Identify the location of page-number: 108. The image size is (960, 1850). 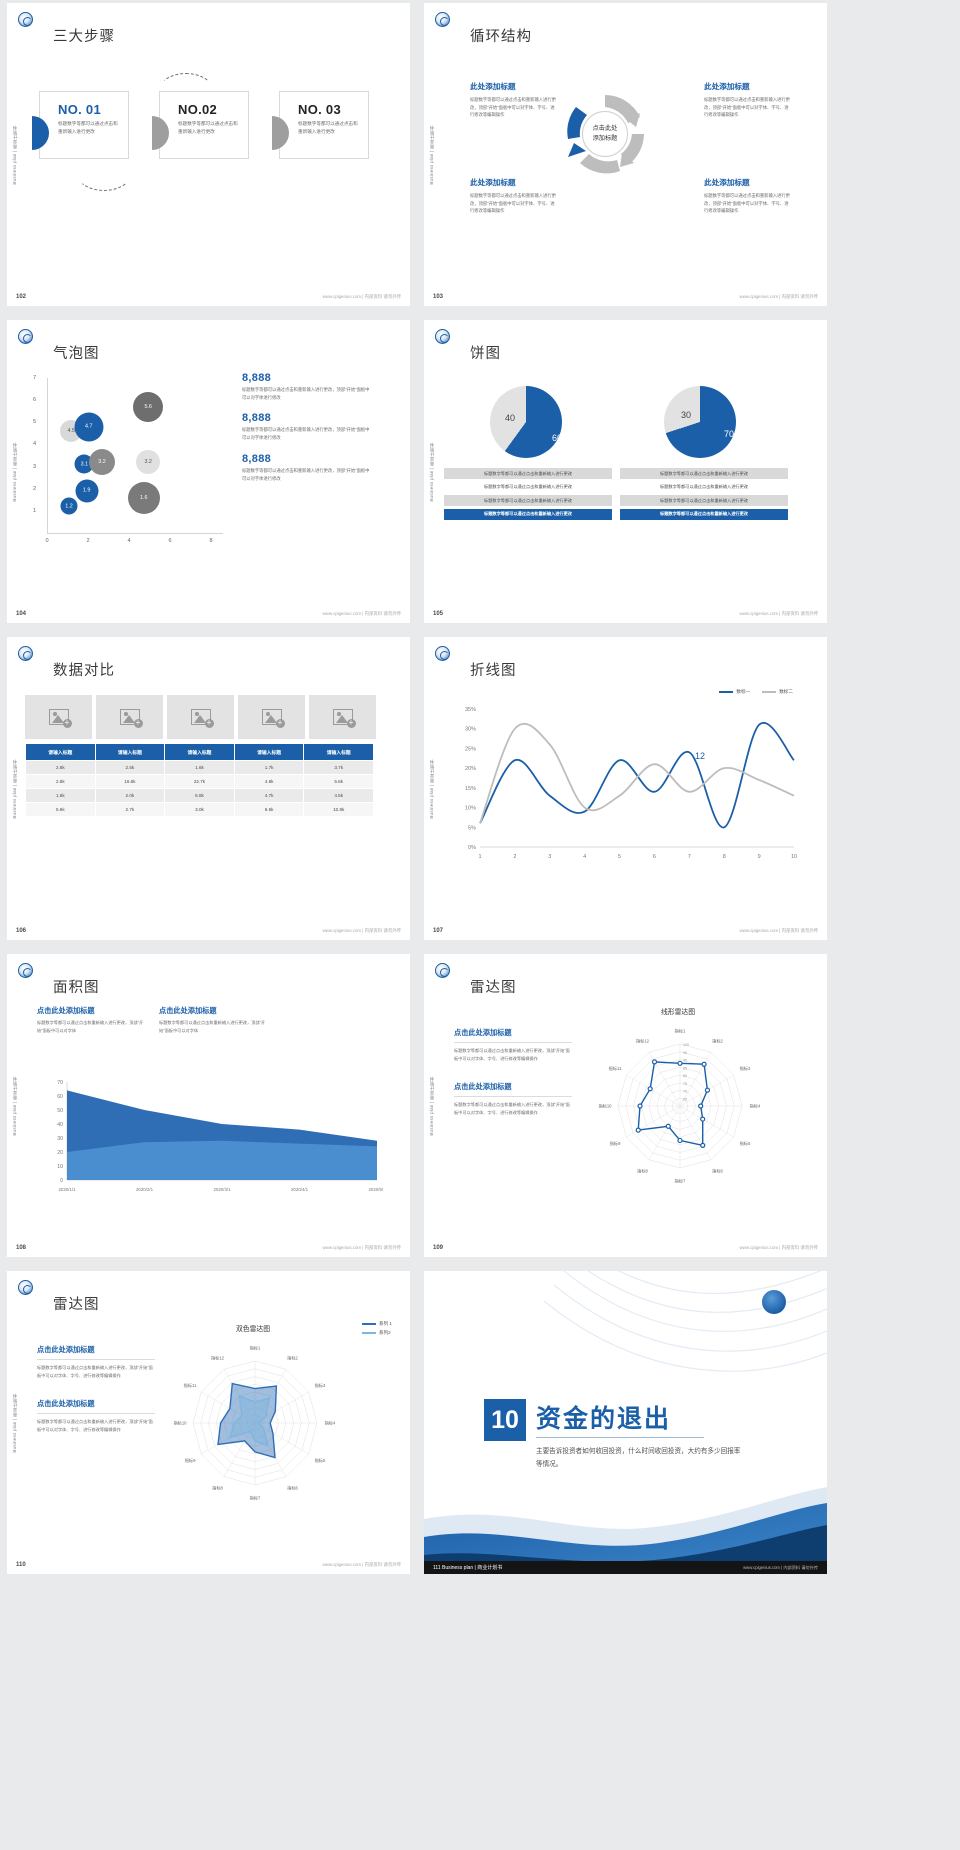
(21, 1248).